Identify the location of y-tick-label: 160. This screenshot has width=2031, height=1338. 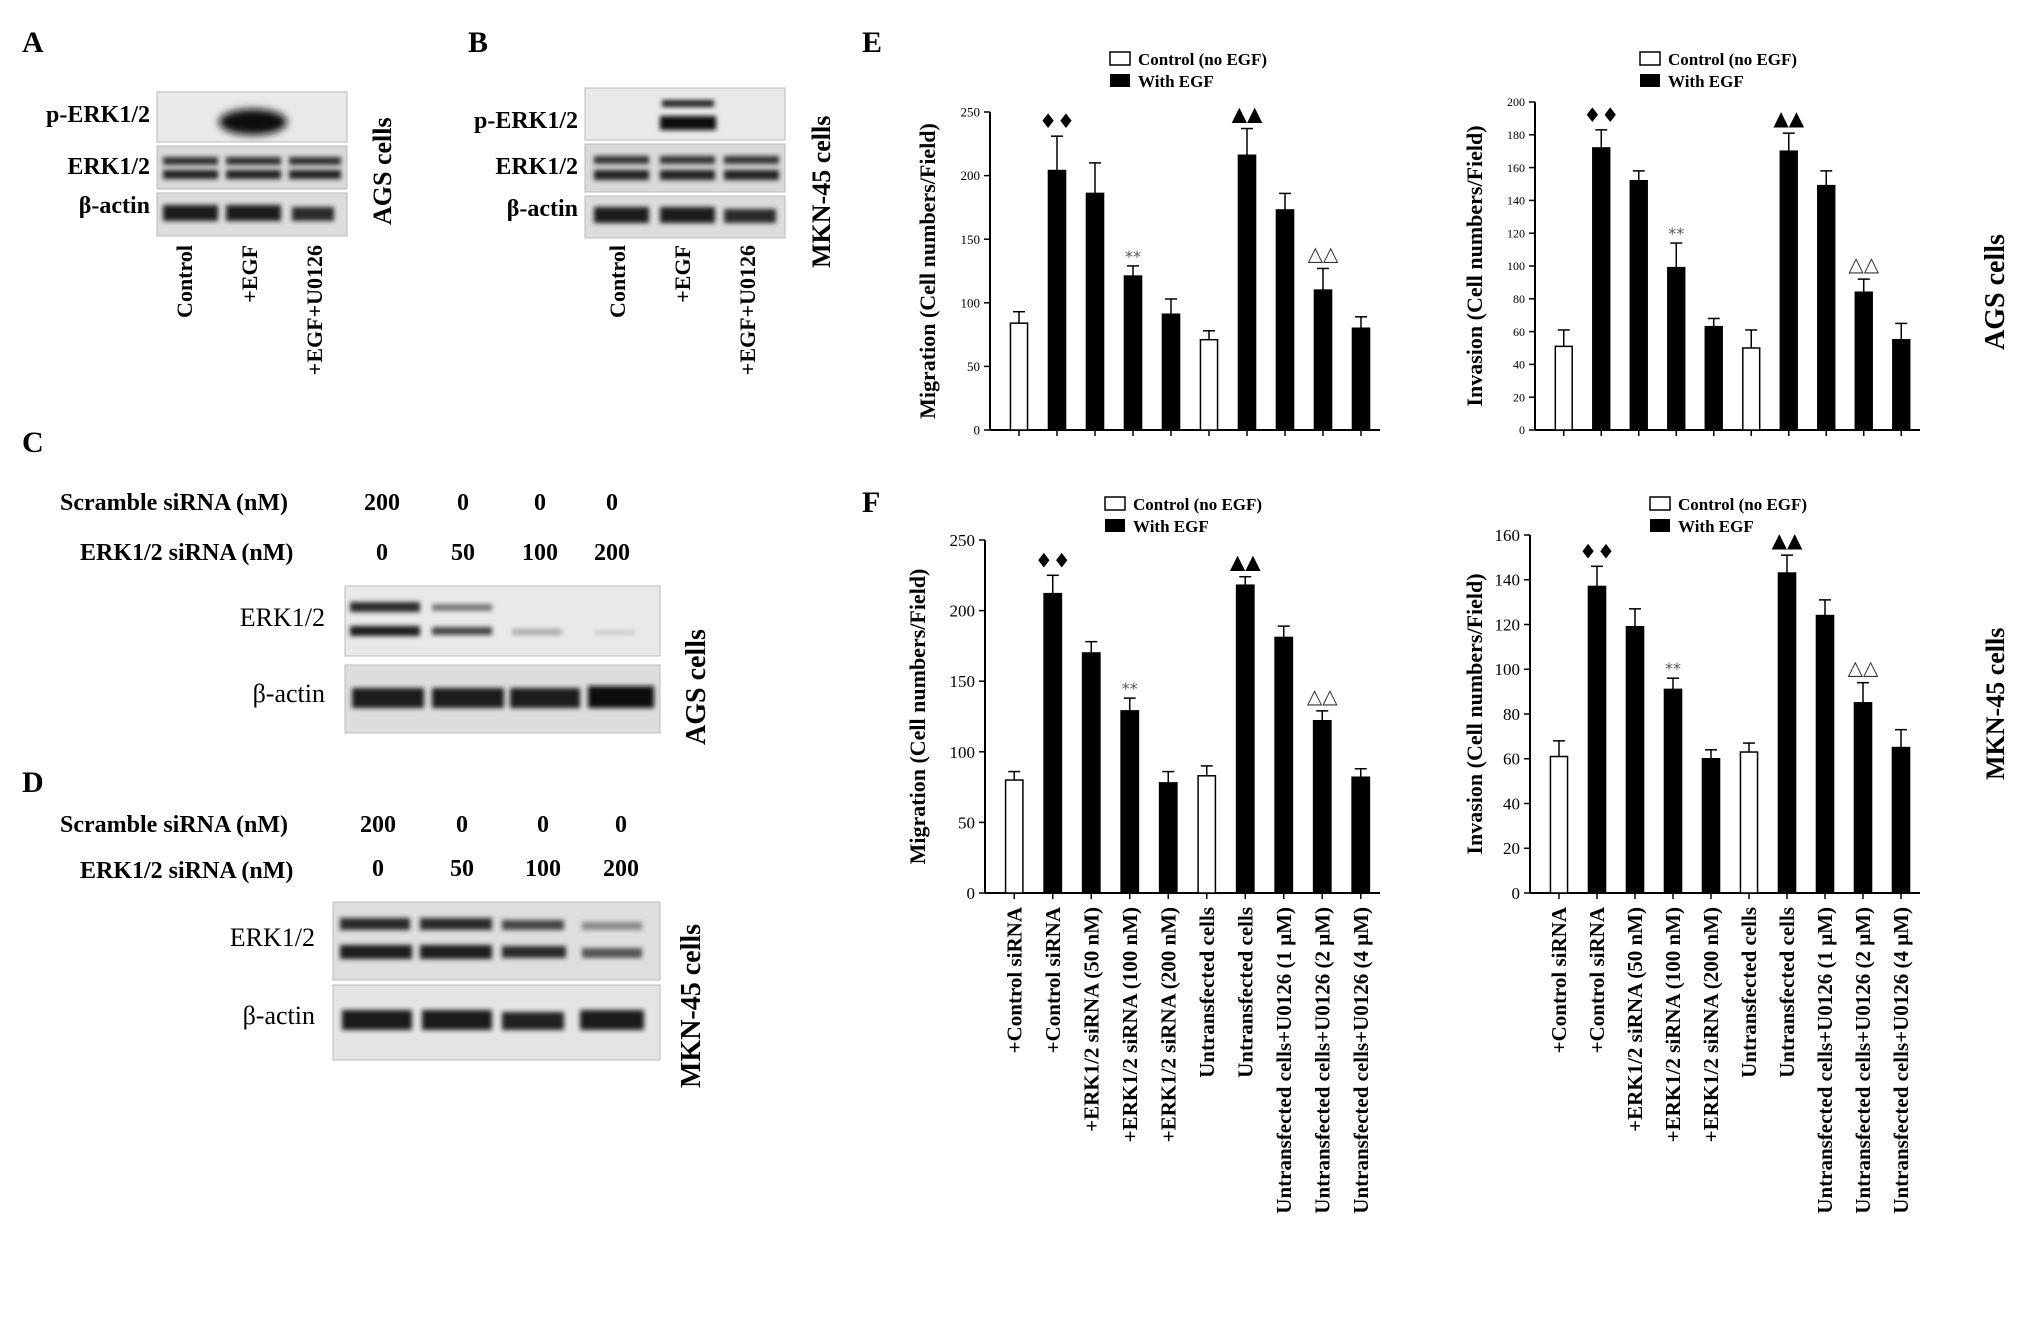
(1508, 535).